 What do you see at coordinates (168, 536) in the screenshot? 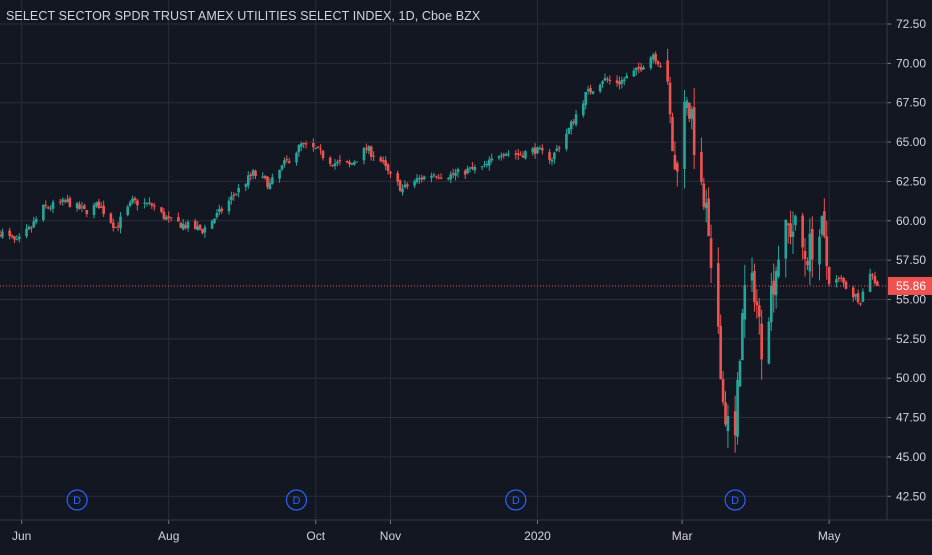
I see `x-tick-label: Aug` at bounding box center [168, 536].